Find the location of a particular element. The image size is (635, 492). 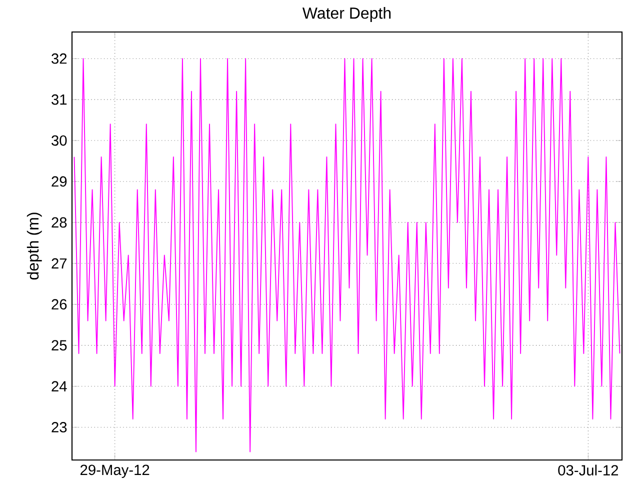

chart-title: Water Depth is located at coordinates (346, 14).